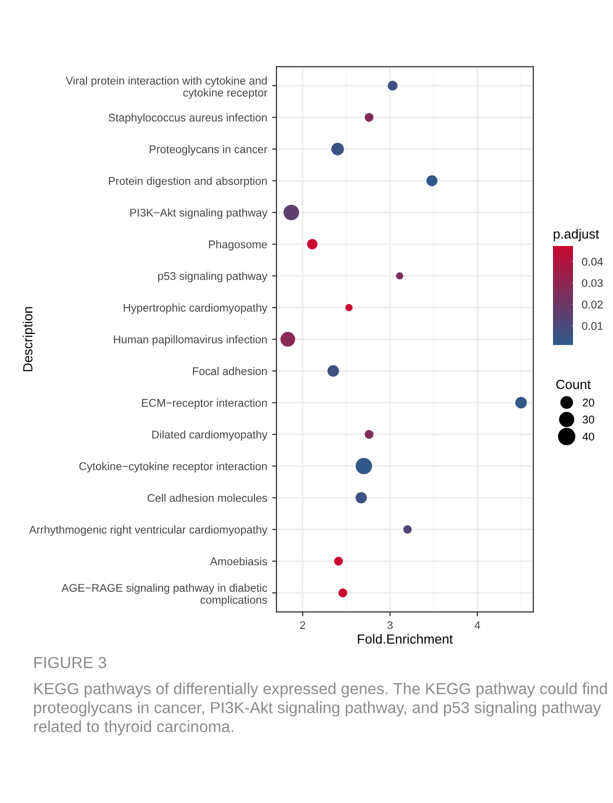  I want to click on y-tick-label: Arrhythmogenic right ventricular cardiomyopathy, so click(148, 530).